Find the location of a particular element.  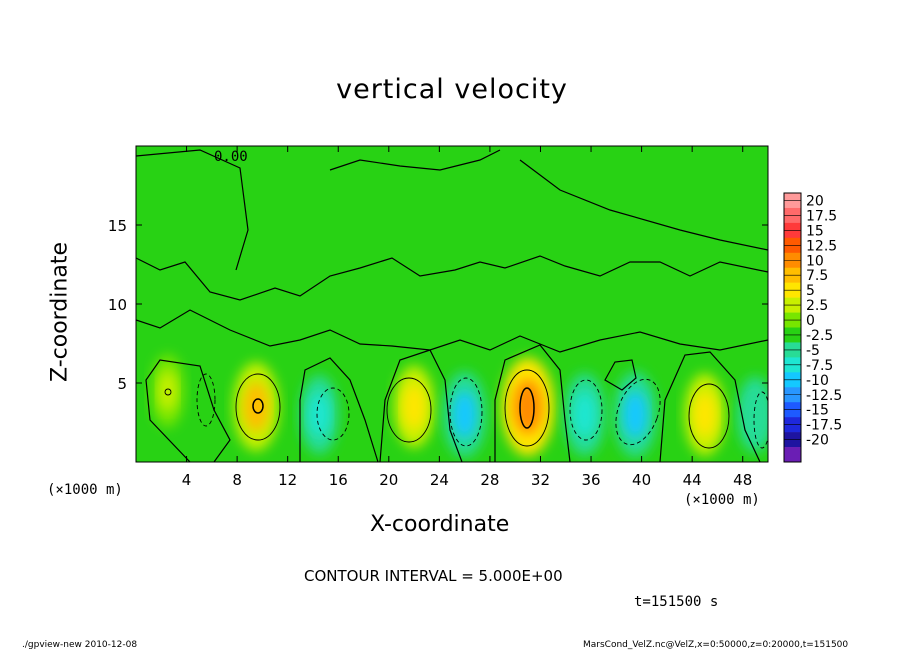

colorbar-label: 7.5 is located at coordinates (817, 276).